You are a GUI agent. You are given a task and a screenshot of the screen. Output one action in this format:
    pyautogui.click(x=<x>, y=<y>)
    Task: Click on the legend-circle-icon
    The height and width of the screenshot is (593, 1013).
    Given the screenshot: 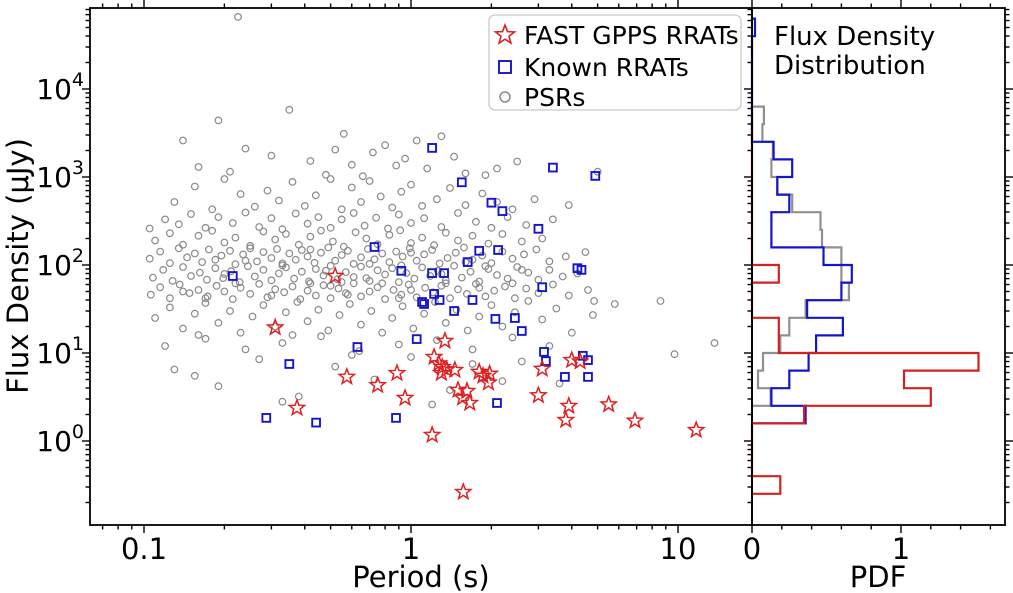 What is the action you would take?
    pyautogui.click(x=505, y=97)
    